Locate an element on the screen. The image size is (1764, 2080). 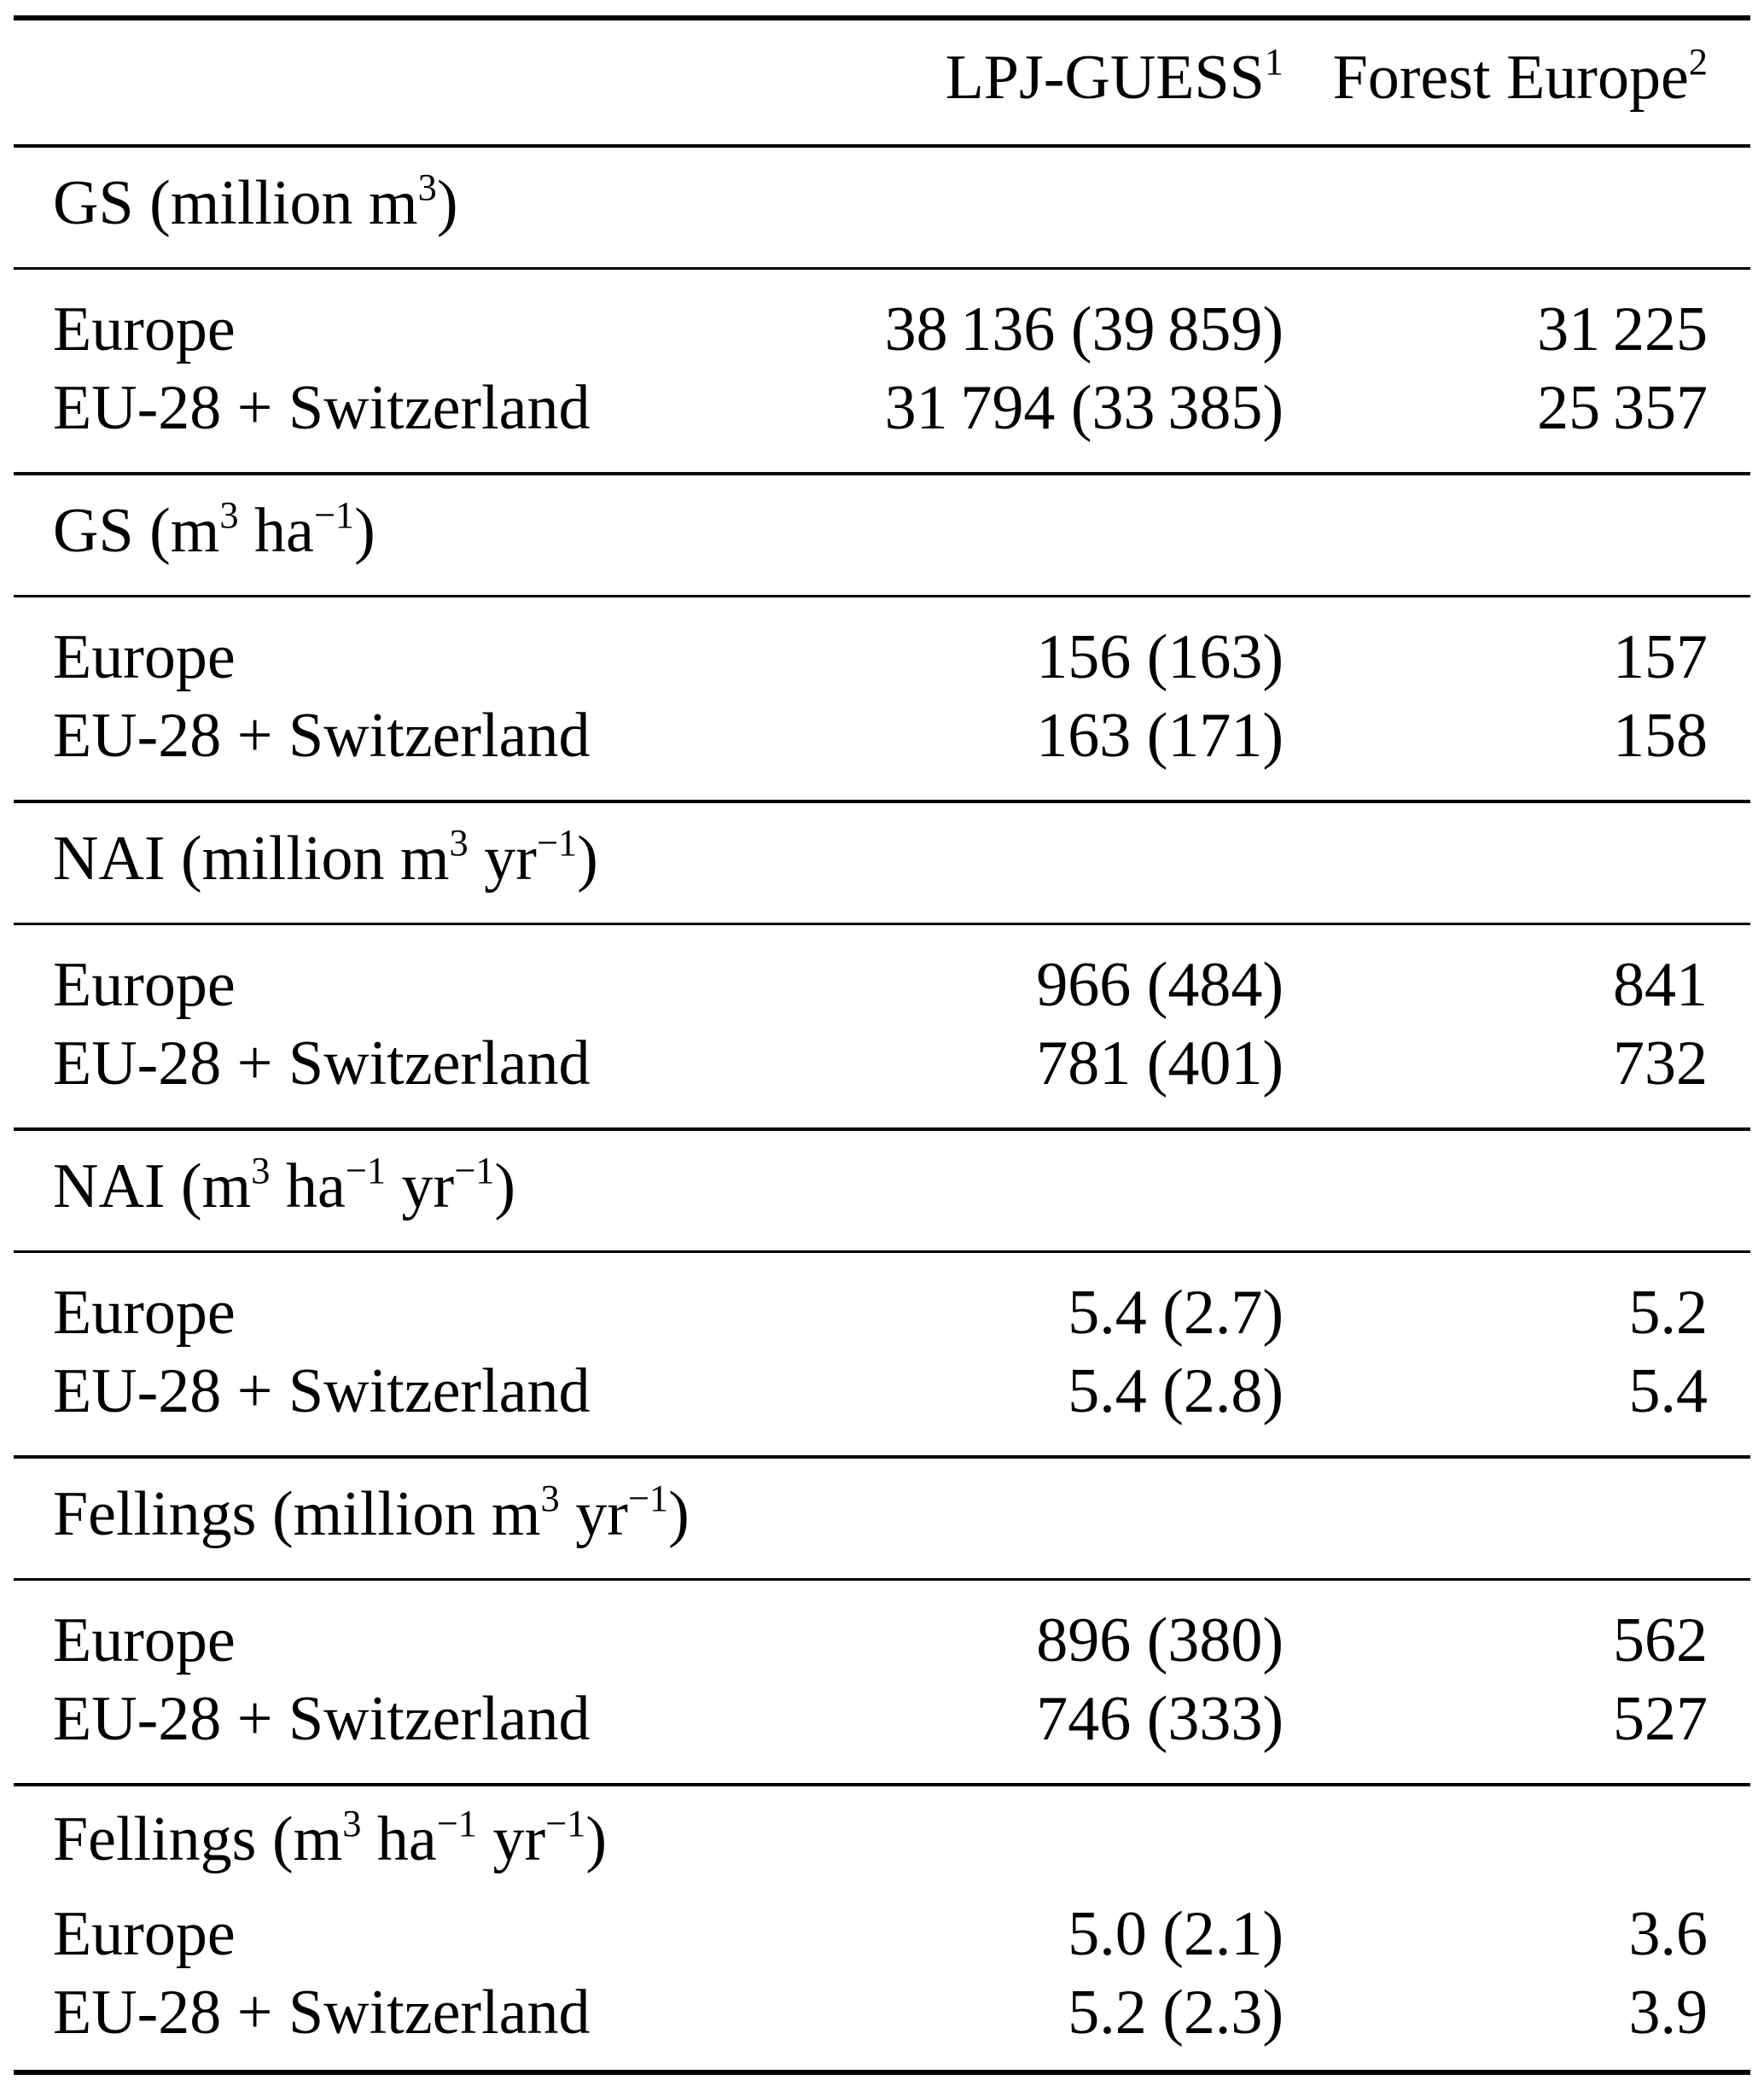
lpj-guess-value: 5.2 (2.3) is located at coordinates (1176, 2013).